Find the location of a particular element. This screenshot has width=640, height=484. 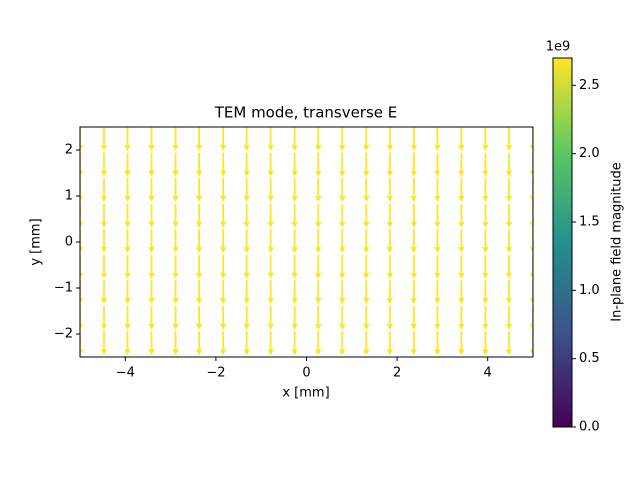

x-tick-label: 2 is located at coordinates (397, 373).